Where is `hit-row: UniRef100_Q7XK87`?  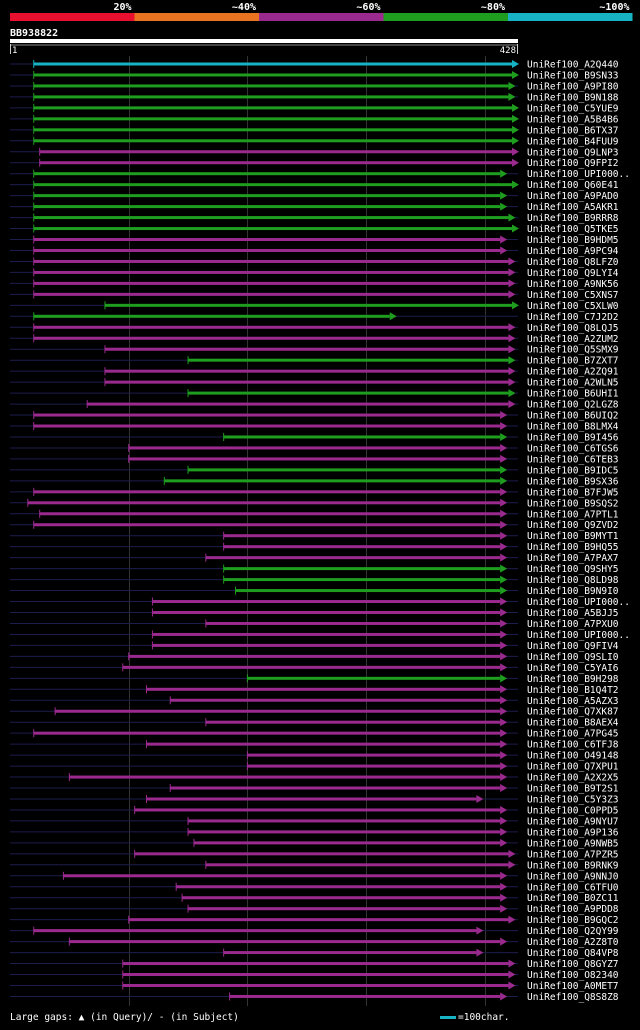
hit-row: UniRef100_Q7XK87 is located at coordinates (314, 712).